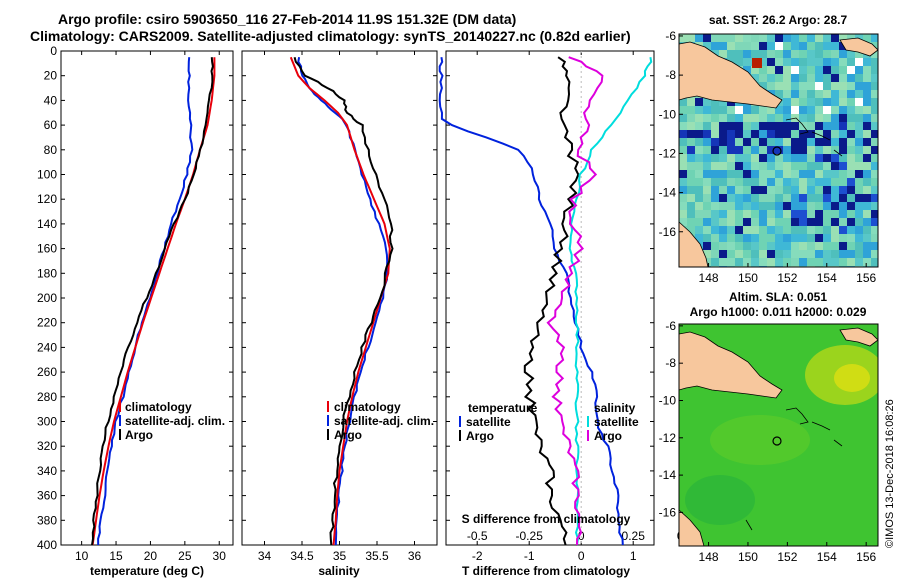  I want to click on longitude-tick-label: 156, so click(866, 557).